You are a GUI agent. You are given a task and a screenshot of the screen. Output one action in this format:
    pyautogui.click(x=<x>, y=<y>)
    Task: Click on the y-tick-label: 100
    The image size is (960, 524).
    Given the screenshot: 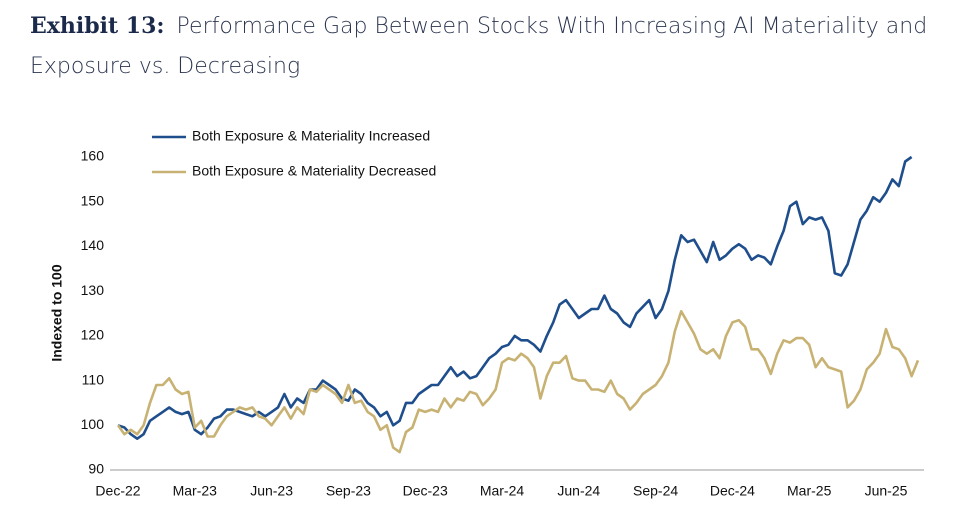 What is the action you would take?
    pyautogui.click(x=93, y=424)
    